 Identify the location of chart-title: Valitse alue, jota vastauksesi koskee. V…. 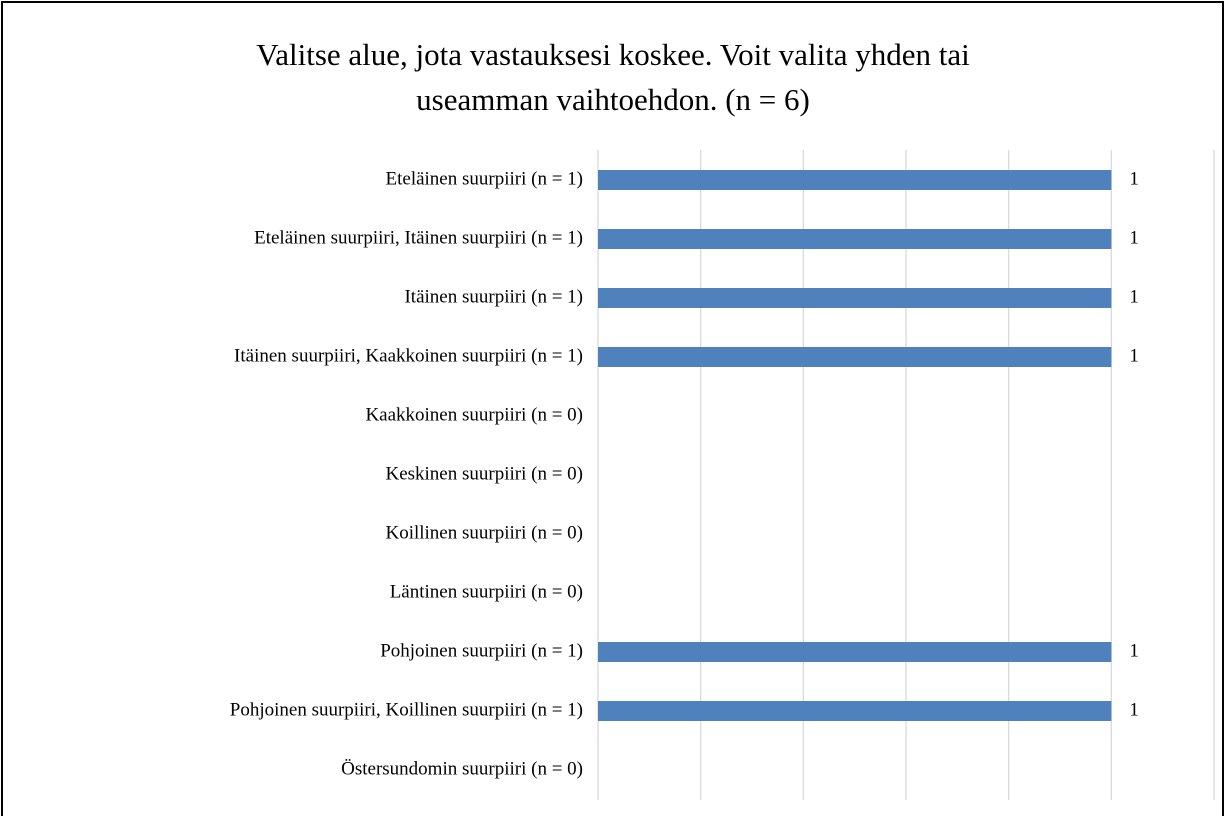
(613, 77).